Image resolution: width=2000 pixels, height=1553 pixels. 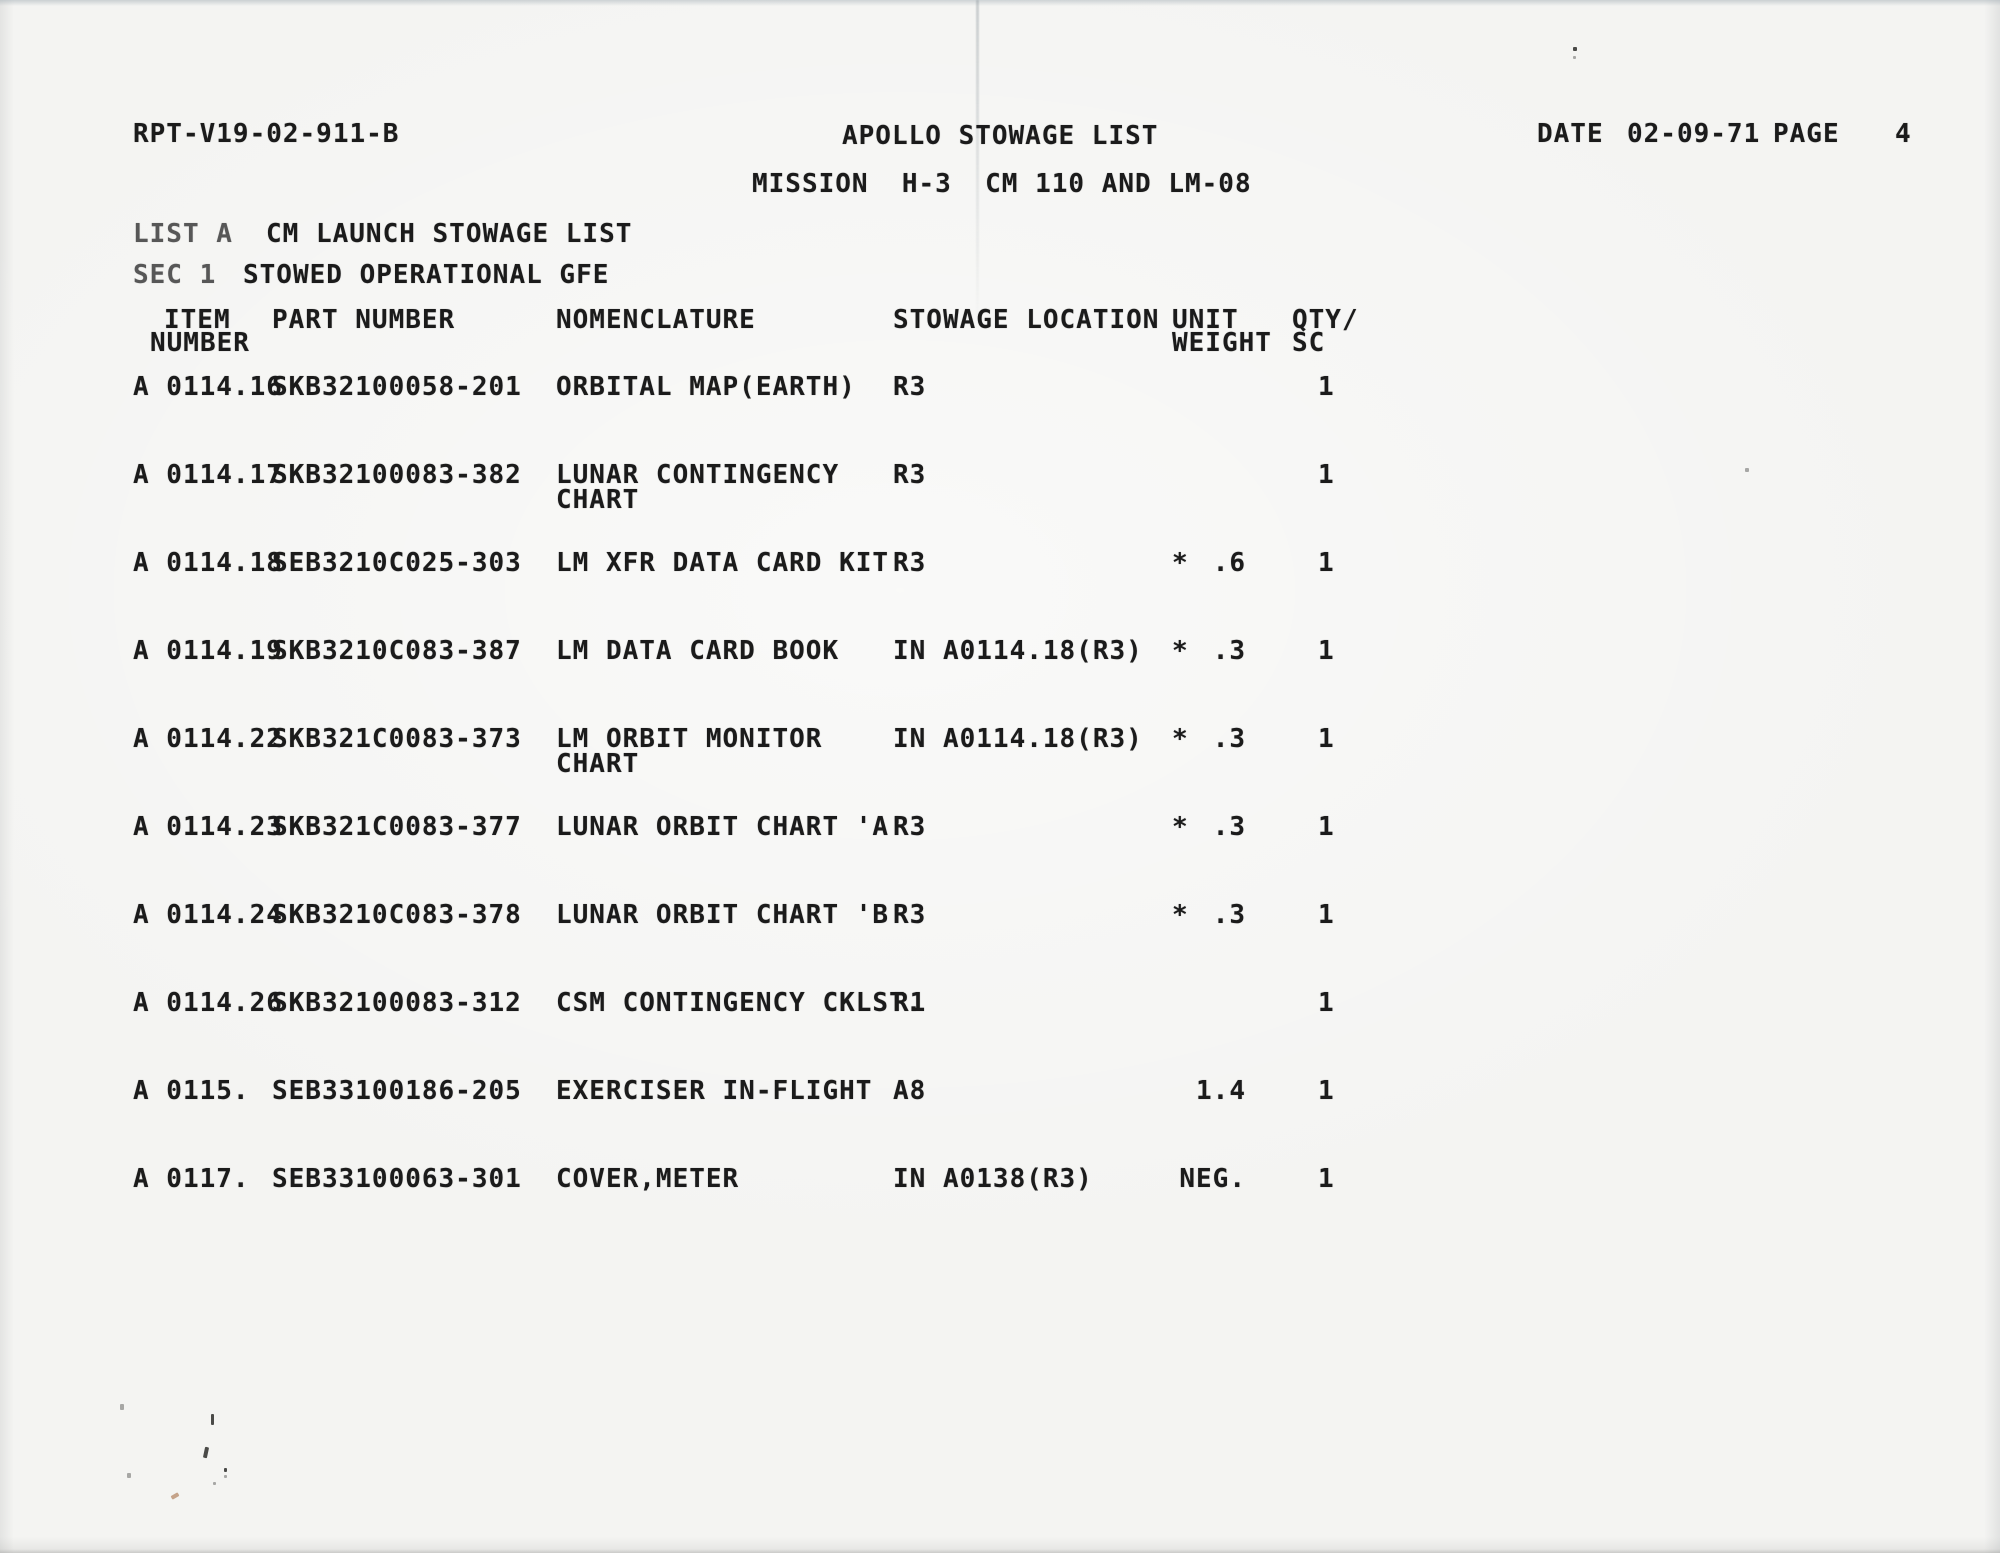 I want to click on column-header-item-1: ITEM, so click(x=197, y=320).